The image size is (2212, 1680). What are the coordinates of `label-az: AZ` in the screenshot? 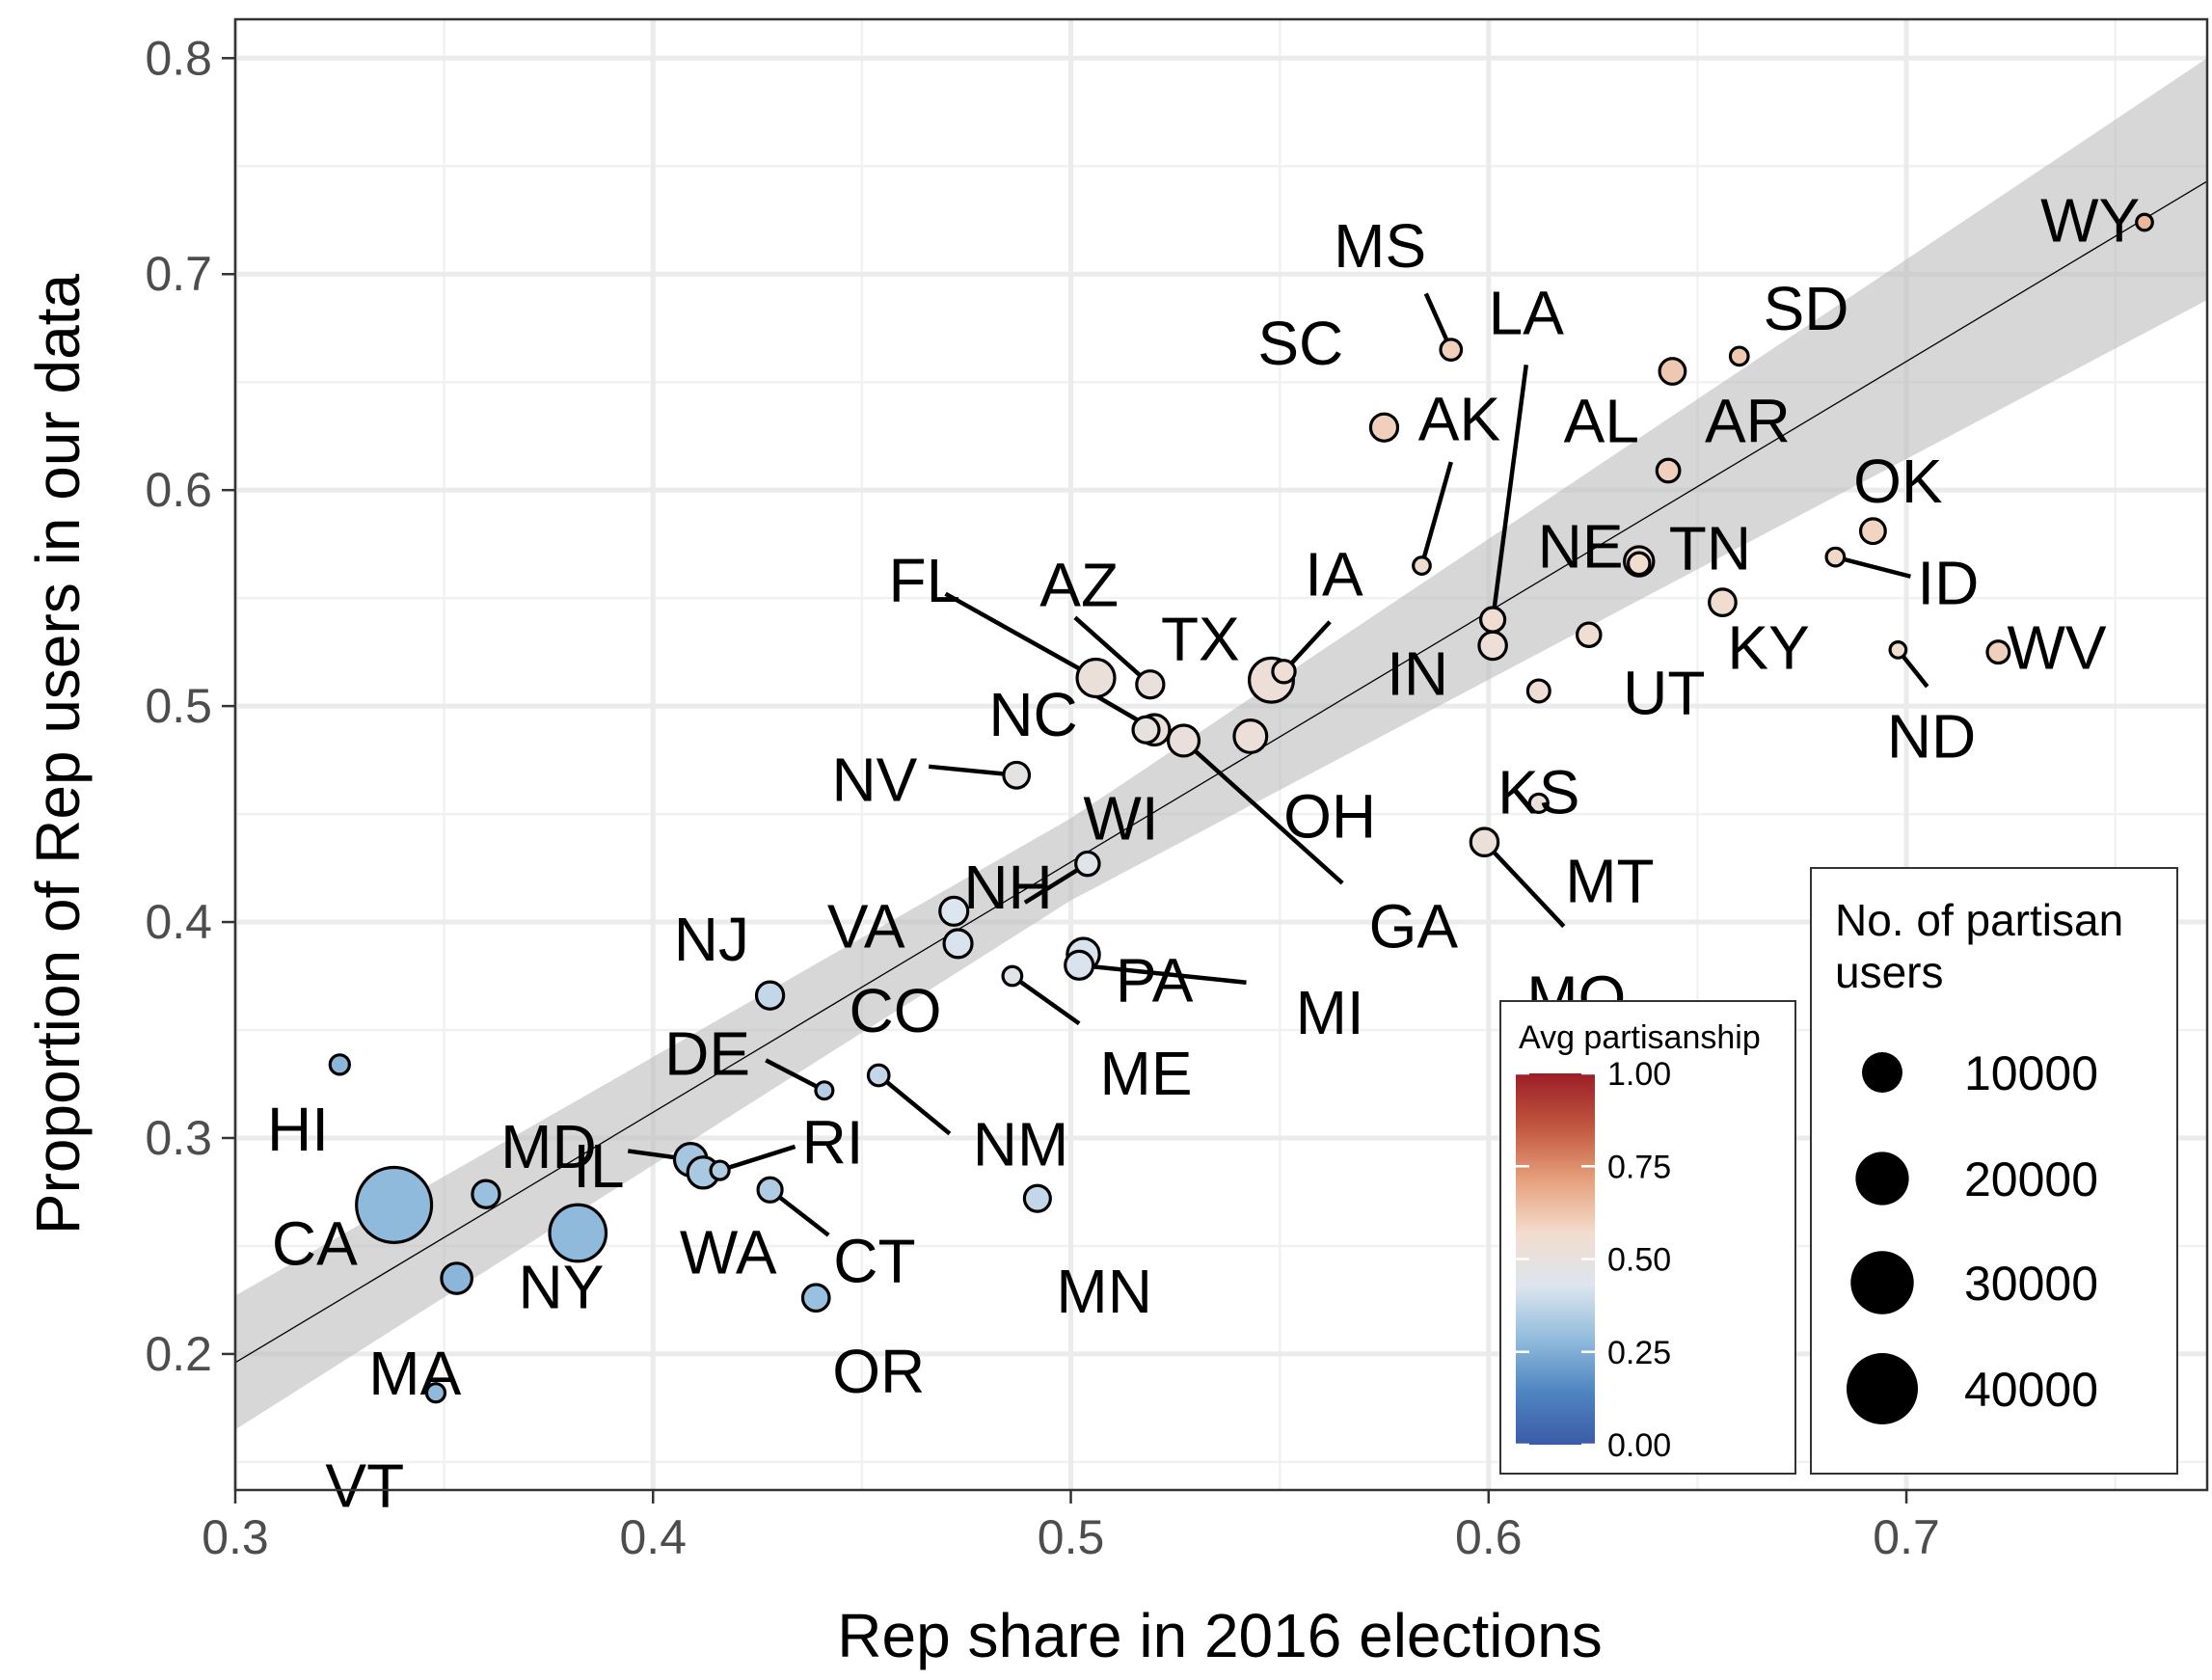 It's located at (1079, 585).